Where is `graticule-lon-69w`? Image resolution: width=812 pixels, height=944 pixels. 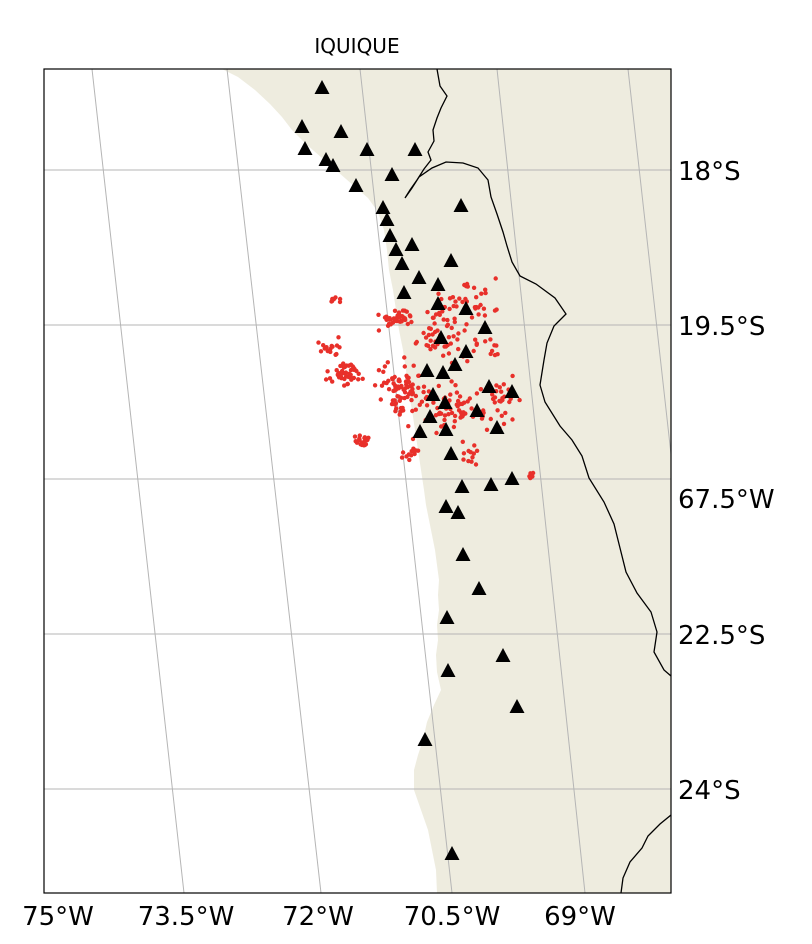
graticule-lon-69w is located at coordinates (541, 481).